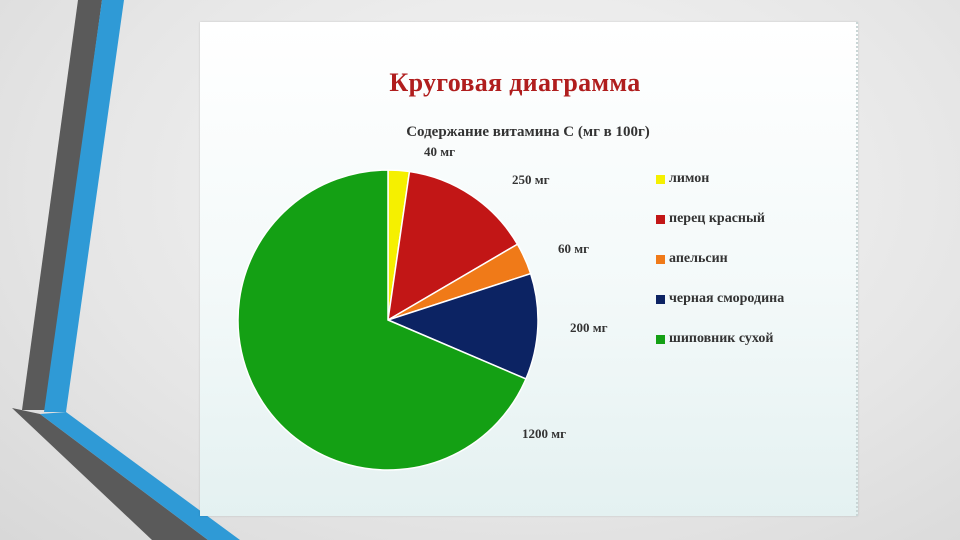 This screenshot has width=960, height=540. I want to click on legend-item-blackcurrant: черная смородина, so click(756, 299).